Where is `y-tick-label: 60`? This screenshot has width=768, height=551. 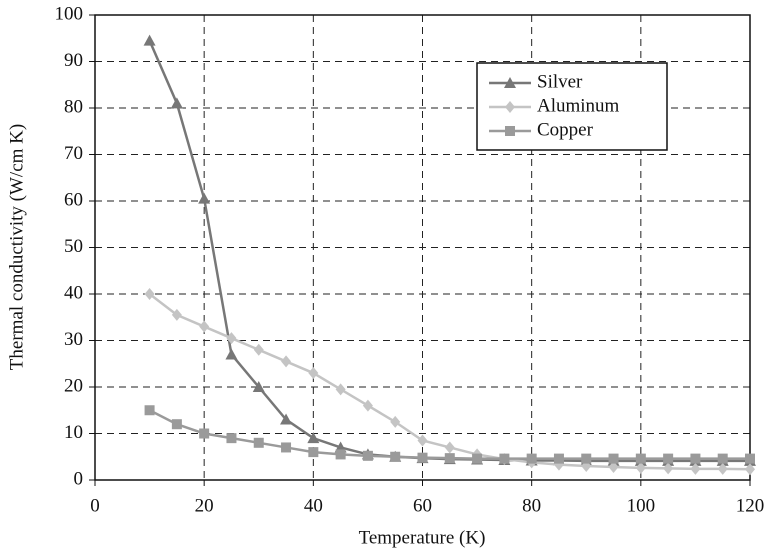
y-tick-label: 60 is located at coordinates (73, 199).